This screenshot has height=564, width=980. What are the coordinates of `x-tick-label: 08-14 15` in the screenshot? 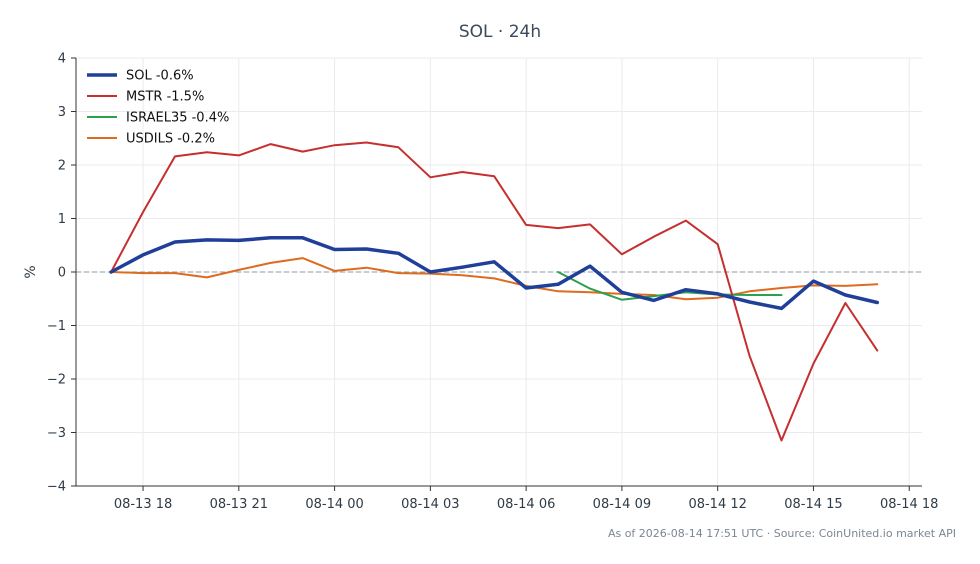 It's located at (813, 504).